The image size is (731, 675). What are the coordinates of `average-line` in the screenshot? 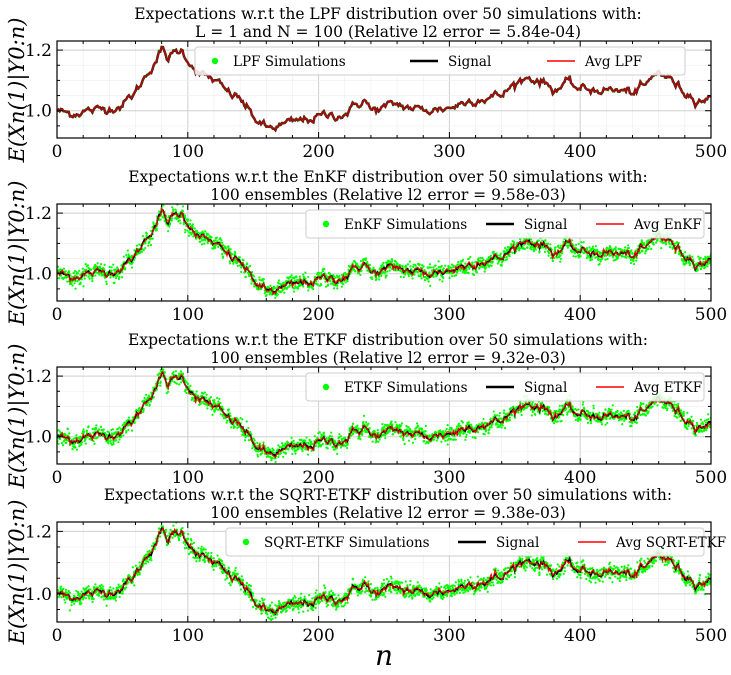 It's located at (384, 251).